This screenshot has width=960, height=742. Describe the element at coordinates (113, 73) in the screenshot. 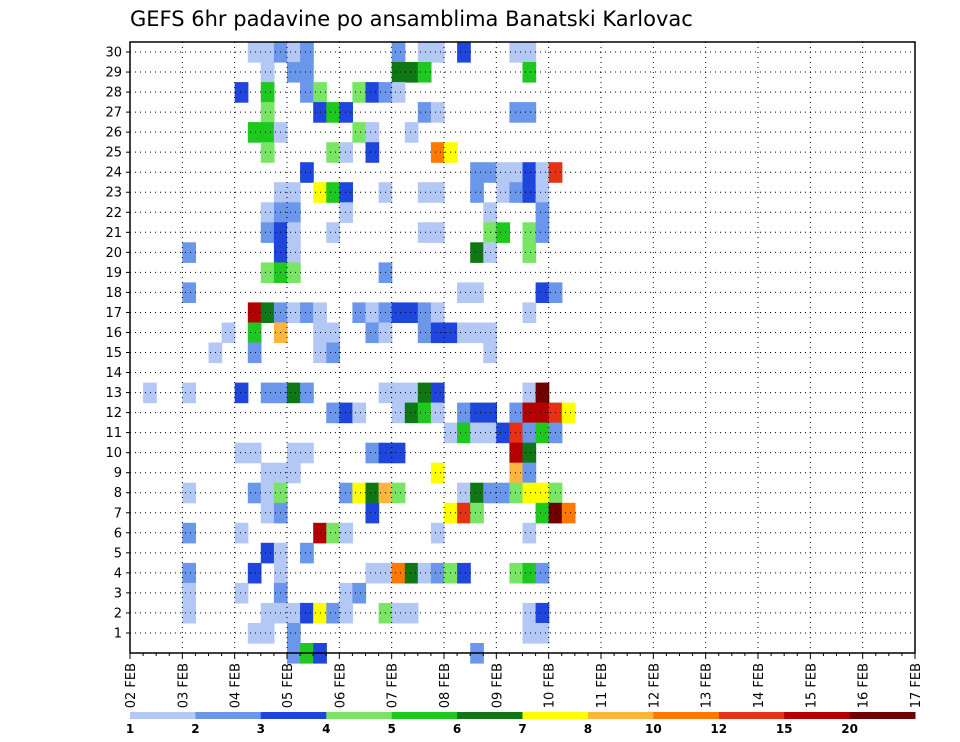

I see `y-tick-label: 29` at that location.